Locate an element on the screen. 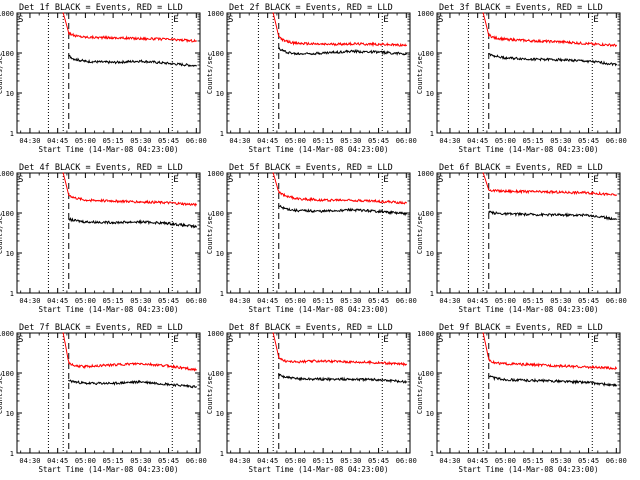 This screenshot has height=480, width=640. y-tick-label: 1 is located at coordinates (432, 134).